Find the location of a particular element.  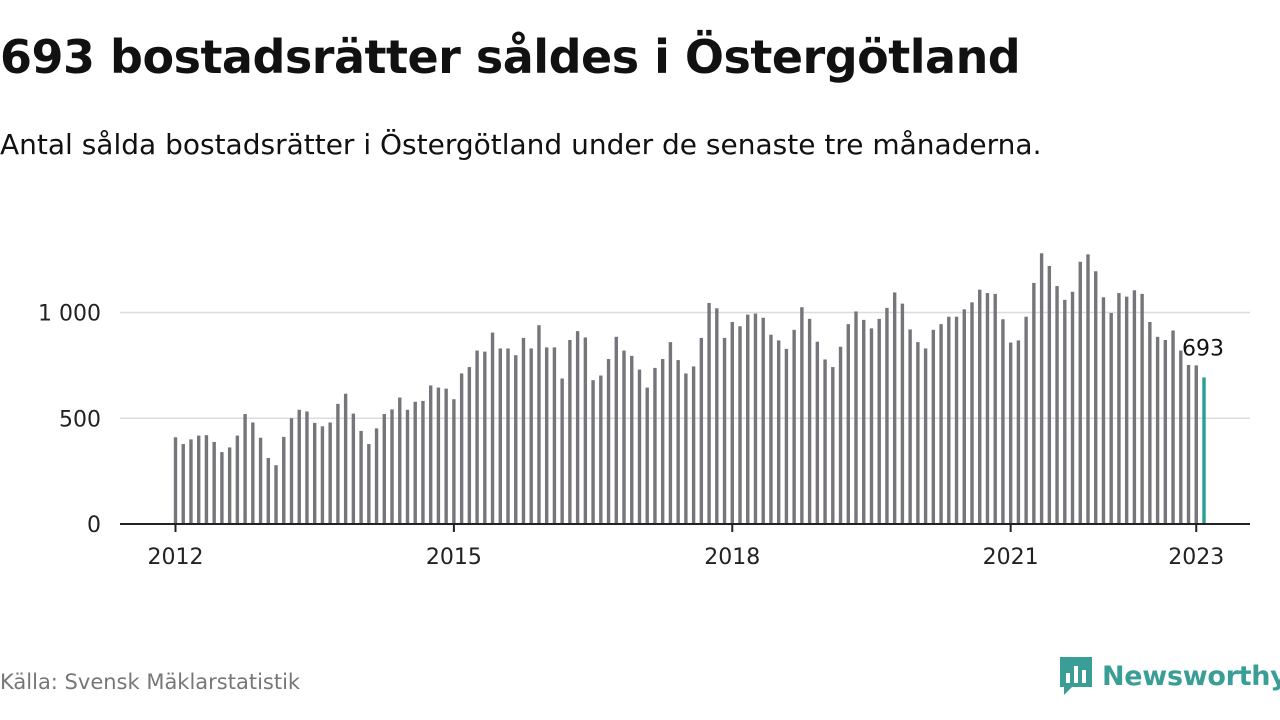

x-tick-label: 2021 is located at coordinates (1011, 557).